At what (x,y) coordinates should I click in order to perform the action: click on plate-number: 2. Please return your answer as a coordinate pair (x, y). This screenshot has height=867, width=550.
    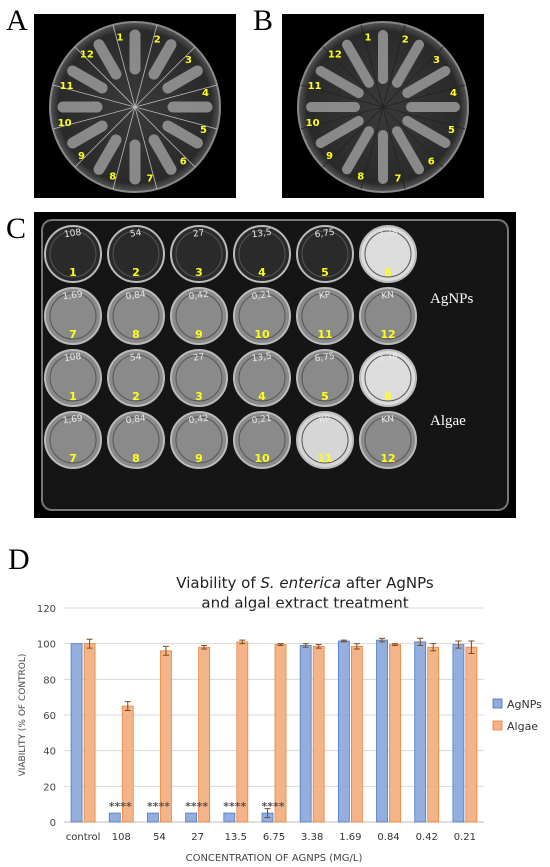
    Looking at the image, I should click on (405, 40).